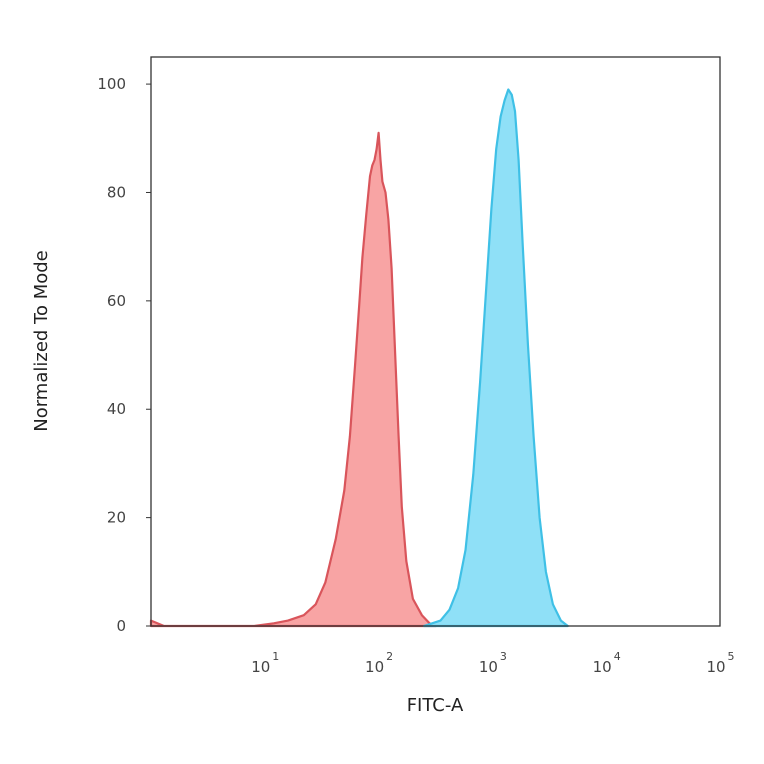  I want to click on y-tick-label: 20, so click(116, 518).